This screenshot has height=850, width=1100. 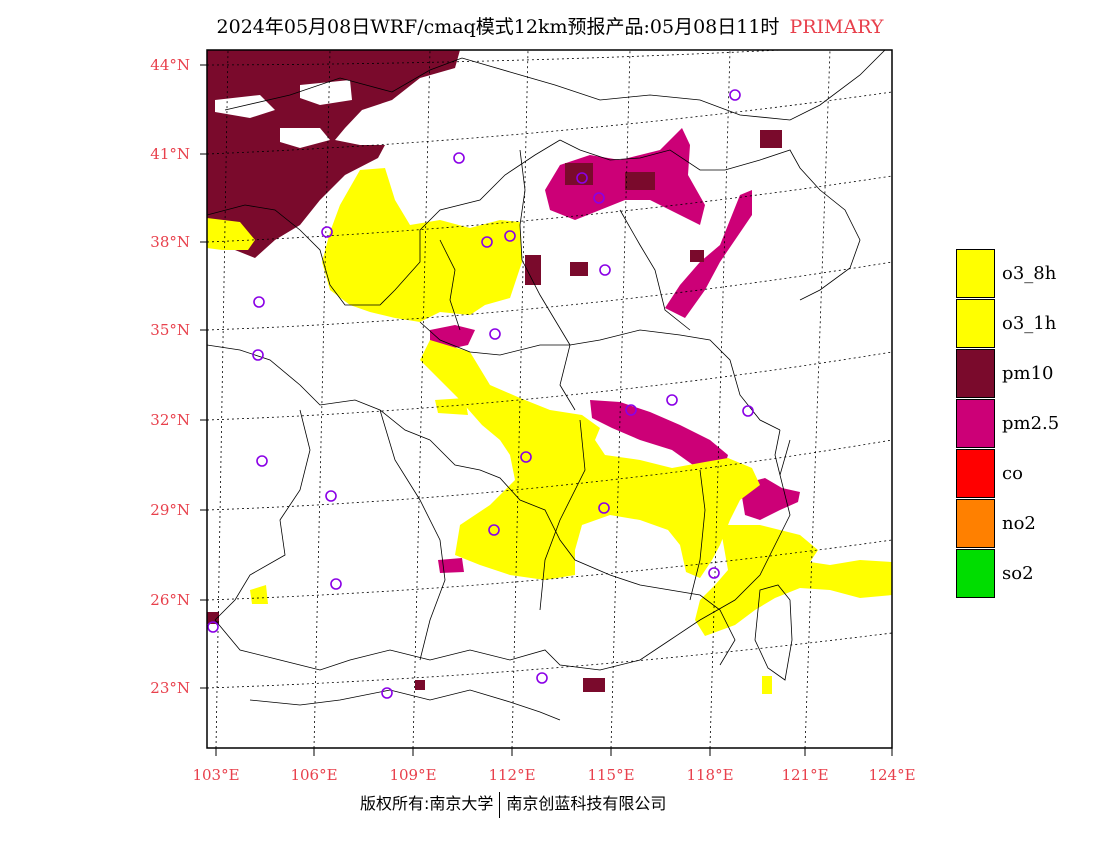 What do you see at coordinates (611, 775) in the screenshot?
I see `lon-label-115: 115°E` at bounding box center [611, 775].